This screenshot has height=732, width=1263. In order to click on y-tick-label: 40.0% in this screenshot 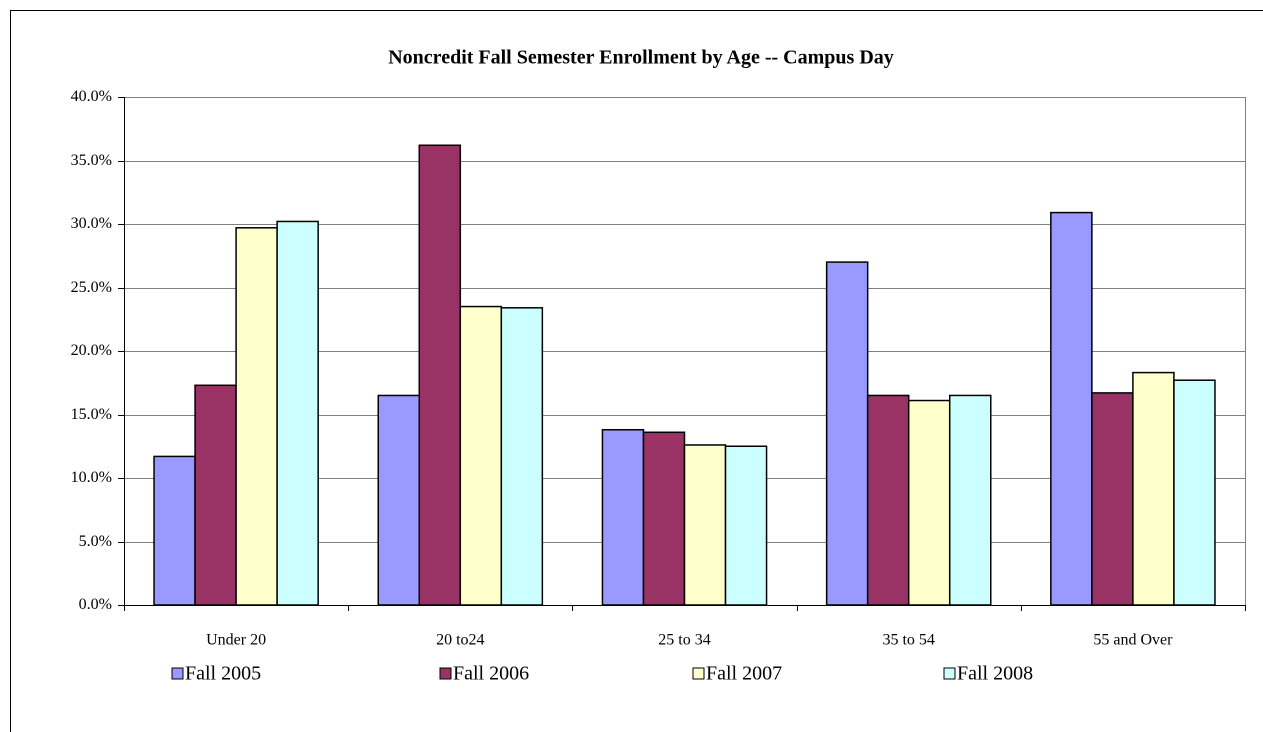, I will do `click(91, 96)`.